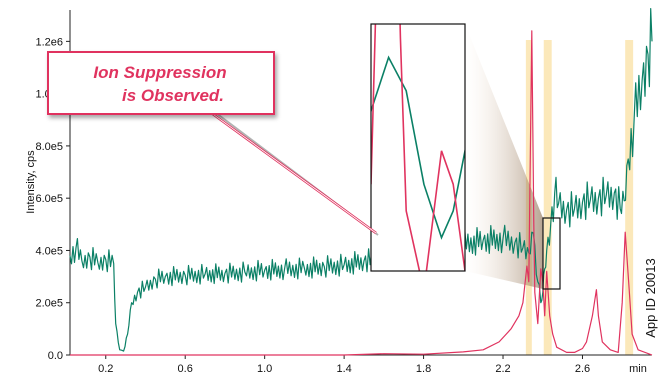 Image resolution: width=659 pixels, height=378 pixels. Describe the element at coordinates (49, 199) in the screenshot. I see `y-tick-label-3: 6.0e5` at that location.